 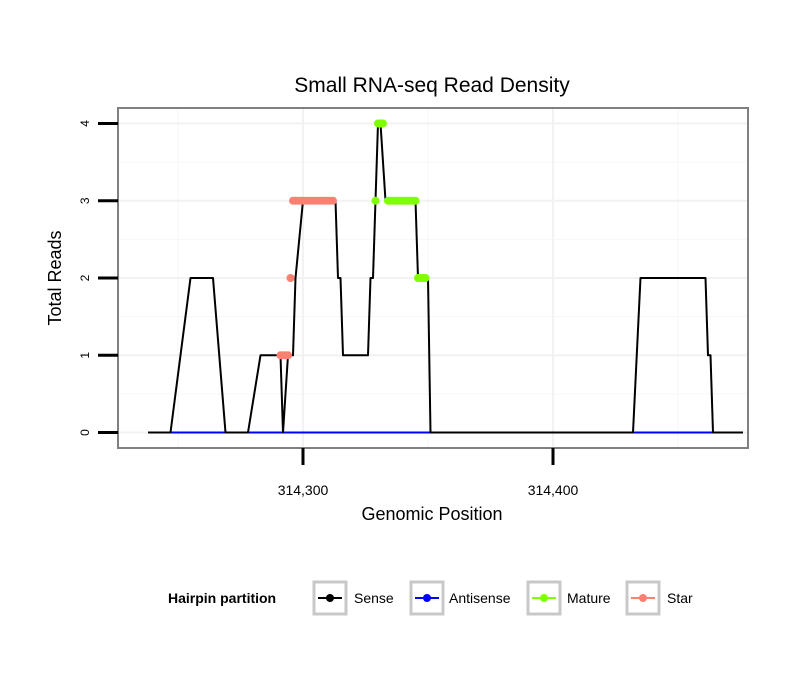 What do you see at coordinates (85, 123) in the screenshot?
I see `y-tick-label: 4` at bounding box center [85, 123].